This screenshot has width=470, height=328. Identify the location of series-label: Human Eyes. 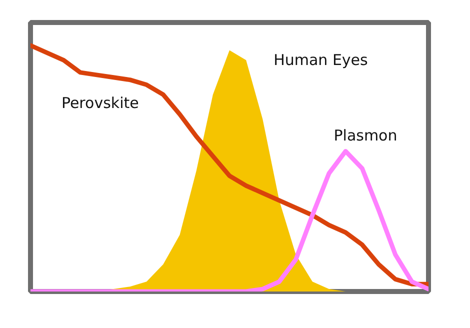
(321, 60).